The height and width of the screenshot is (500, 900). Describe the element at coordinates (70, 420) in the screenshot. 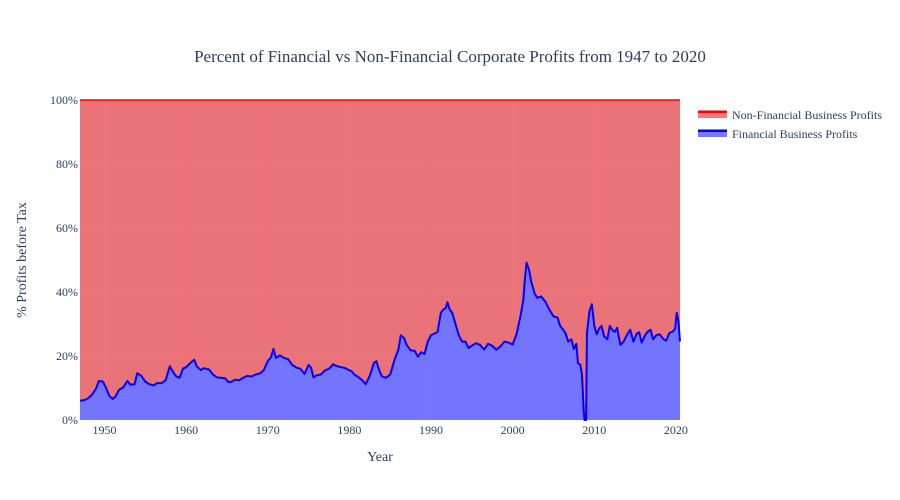

I see `y-tick-label-0: 0%` at that location.